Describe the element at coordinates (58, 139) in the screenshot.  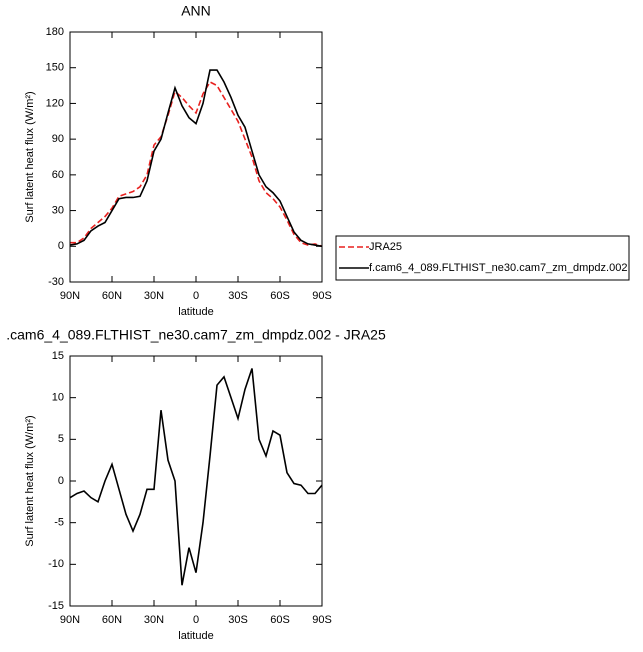
I see `y-tick-label: 90` at that location.